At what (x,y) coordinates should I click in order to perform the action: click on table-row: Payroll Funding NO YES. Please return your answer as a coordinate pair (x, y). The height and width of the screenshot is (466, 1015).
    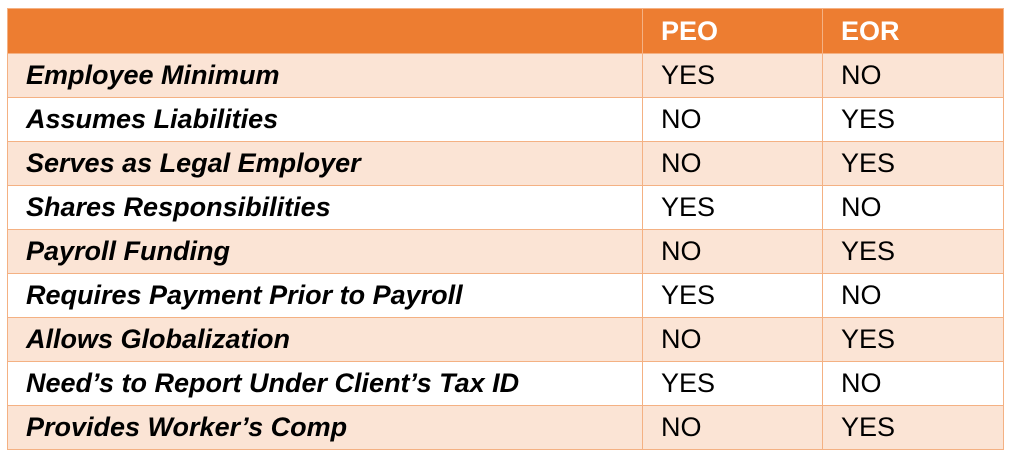
    Looking at the image, I should click on (505, 251).